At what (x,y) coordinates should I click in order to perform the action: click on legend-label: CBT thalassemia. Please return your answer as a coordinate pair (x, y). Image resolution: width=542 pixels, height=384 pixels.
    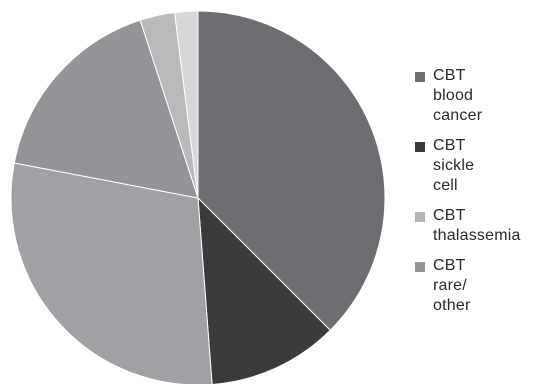
    Looking at the image, I should click on (477, 225).